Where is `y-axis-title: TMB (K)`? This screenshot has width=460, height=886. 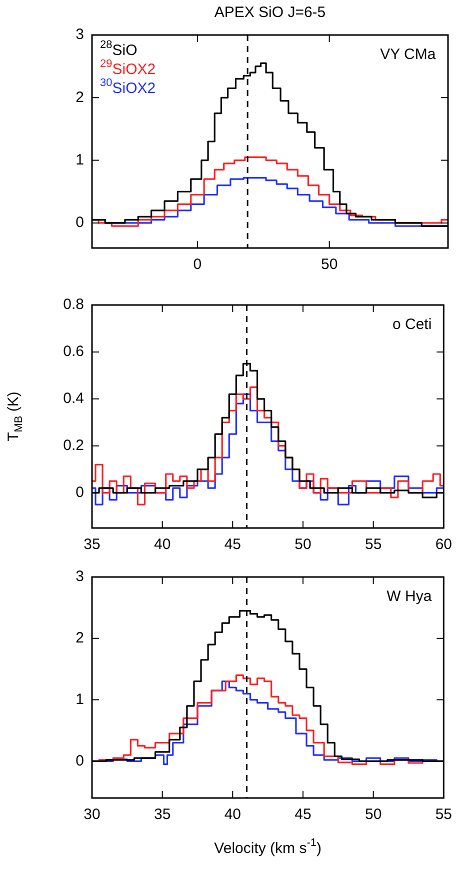 y-axis-title: TMB (K) is located at coordinates (15, 417).